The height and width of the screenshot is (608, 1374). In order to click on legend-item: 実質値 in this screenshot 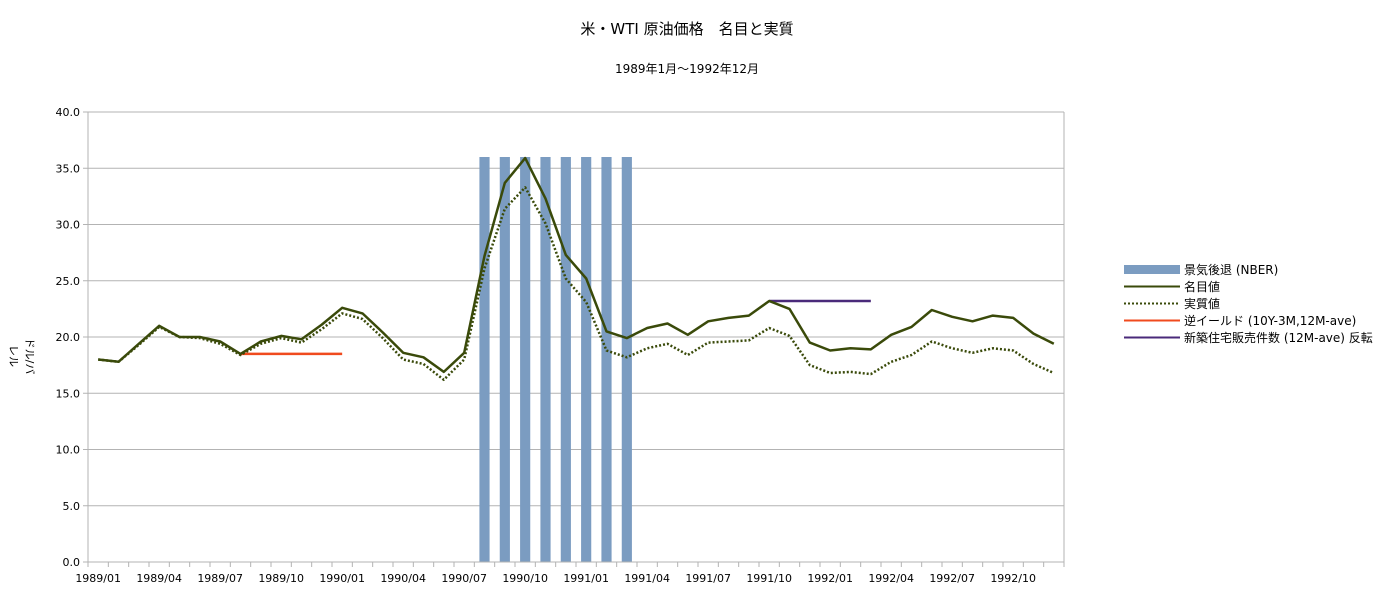, I will do `click(1248, 303)`.